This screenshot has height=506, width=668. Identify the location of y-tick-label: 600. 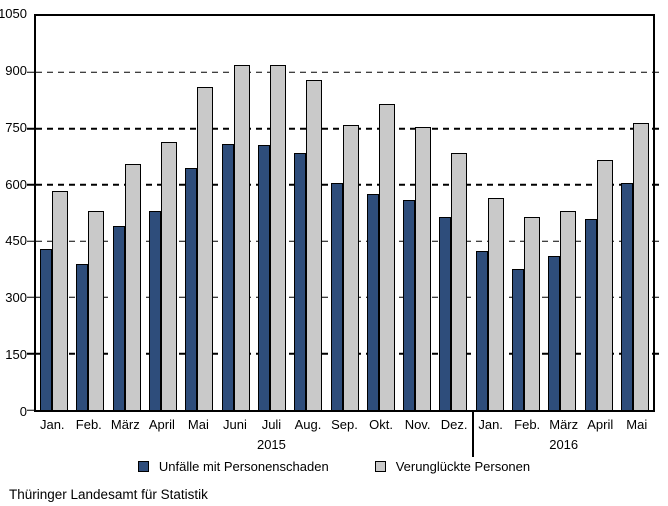
(16, 184).